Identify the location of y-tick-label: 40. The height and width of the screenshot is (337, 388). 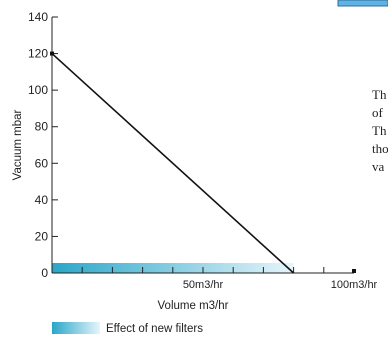
(42, 200).